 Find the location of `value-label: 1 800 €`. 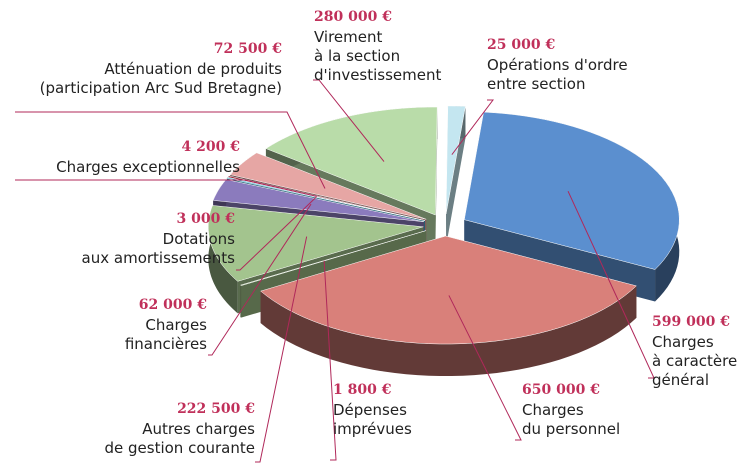

value-label: 1 800 € is located at coordinates (362, 390).